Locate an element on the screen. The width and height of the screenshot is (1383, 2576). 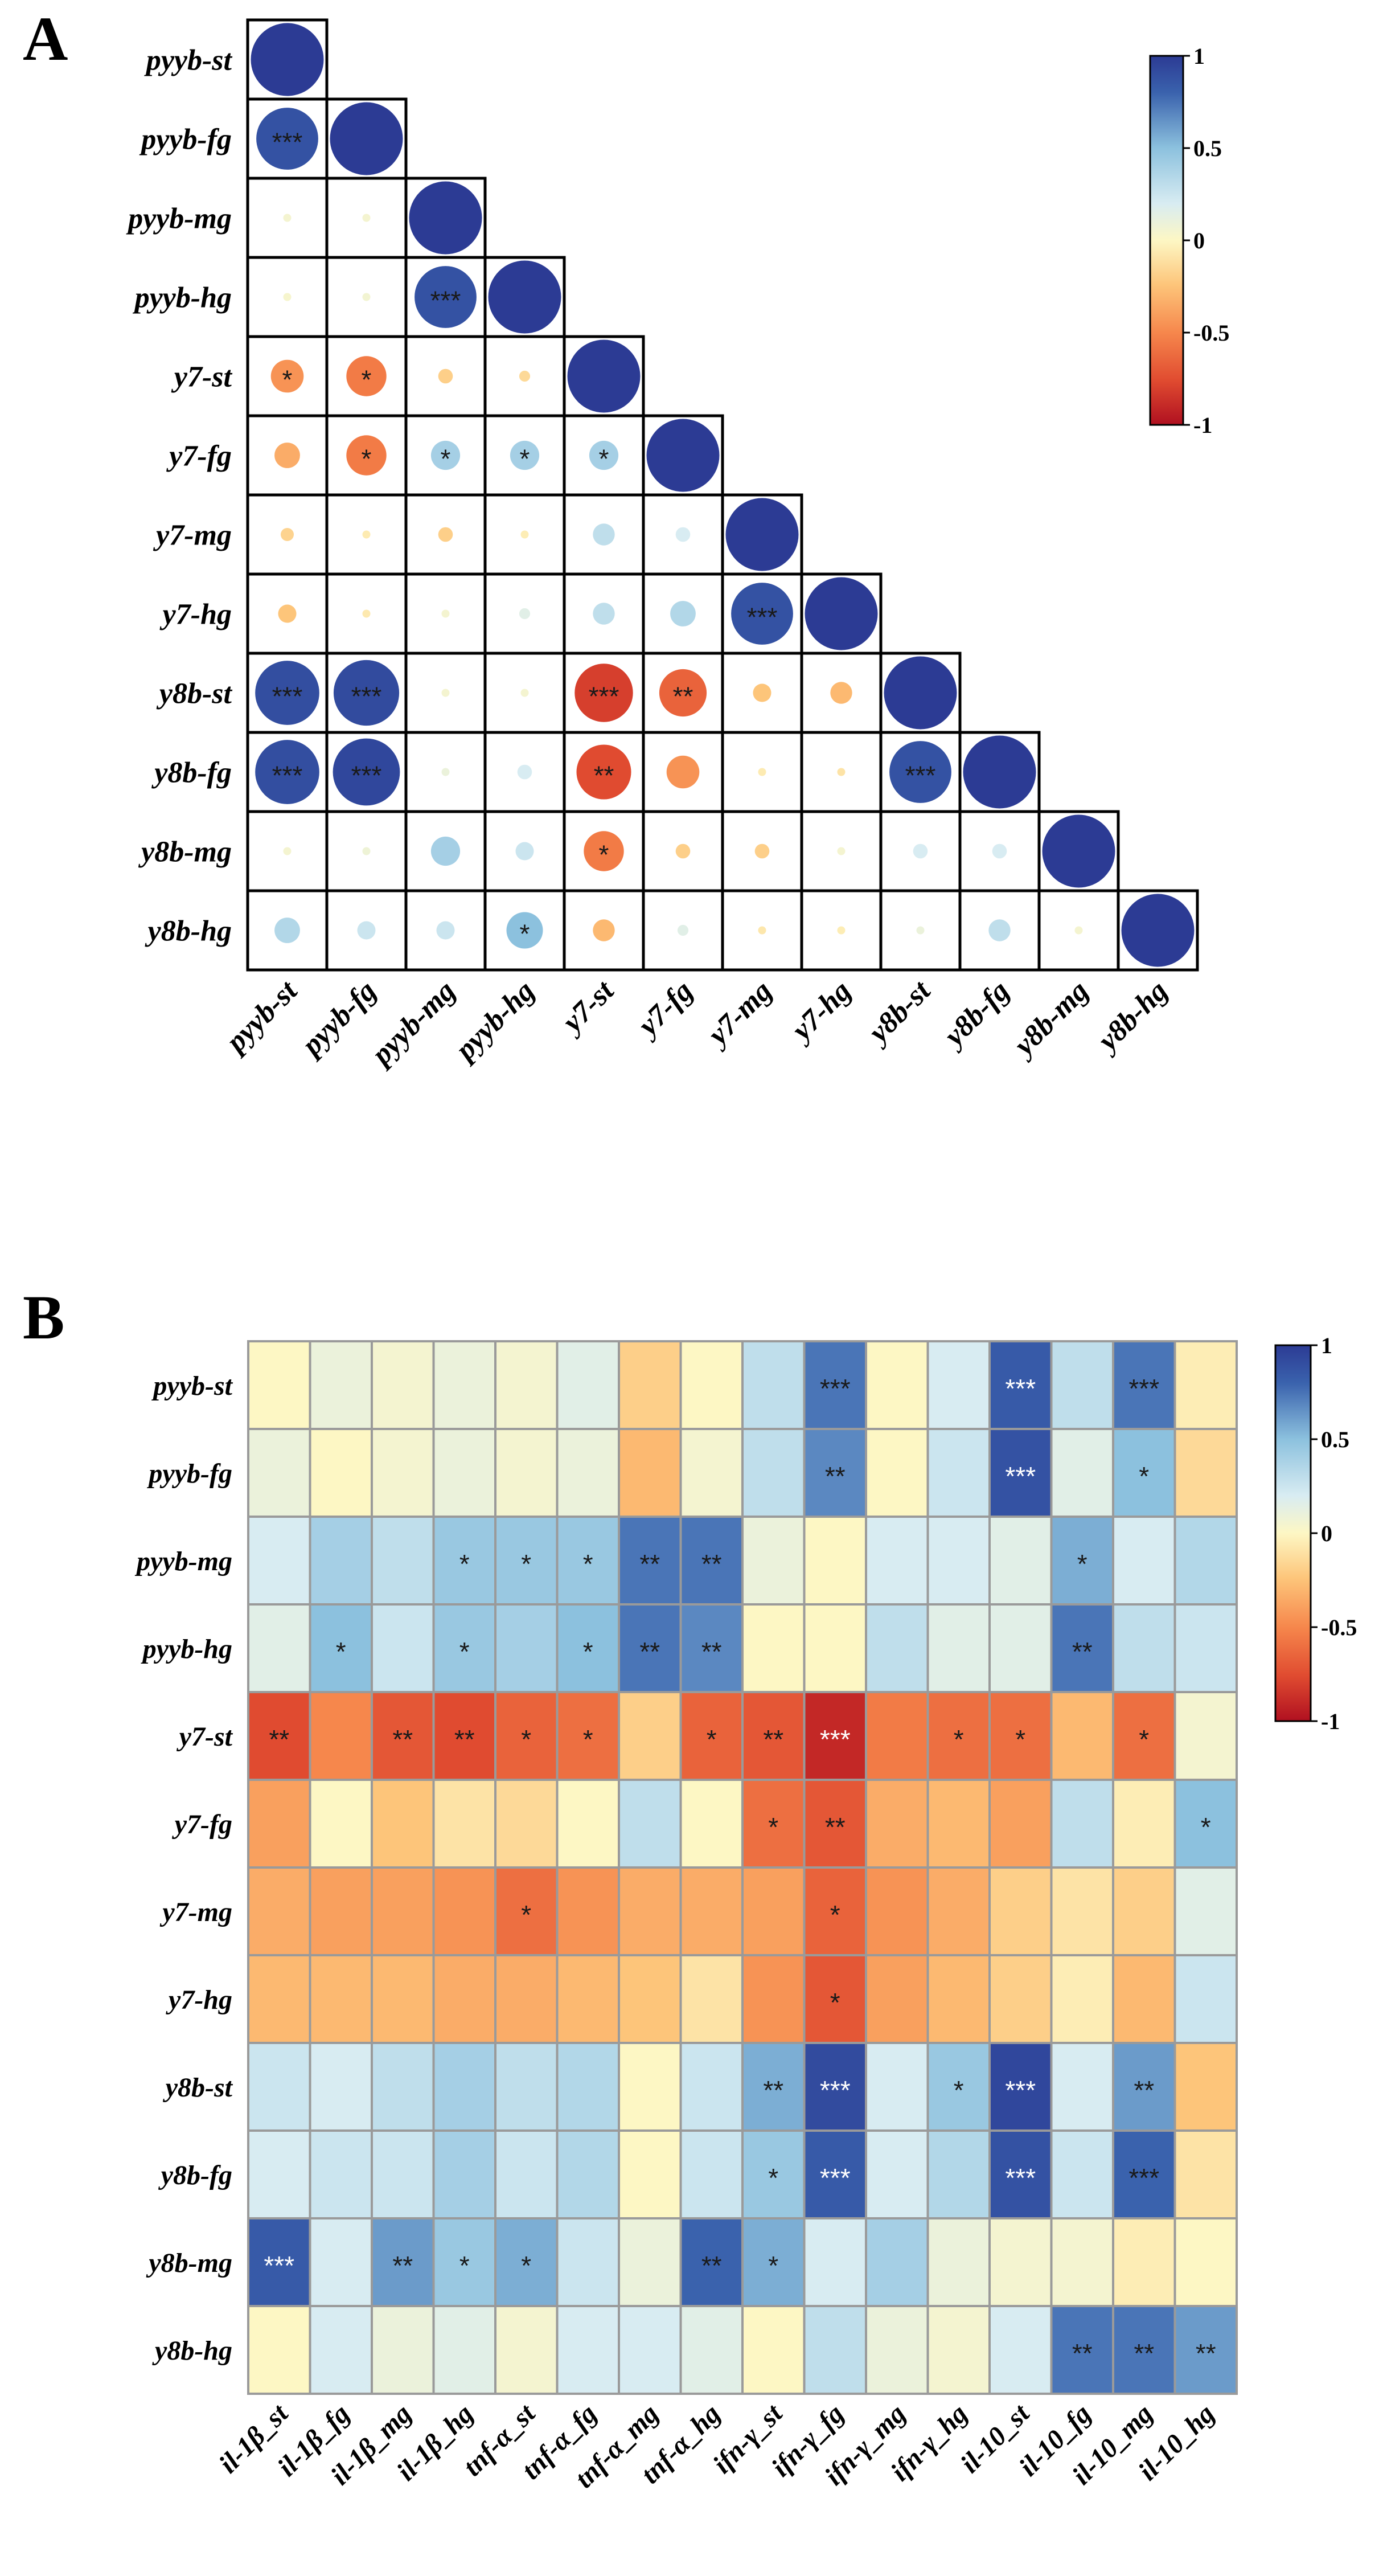
heatmap-b-row-label: pyyb-mg is located at coordinates (183, 1561).